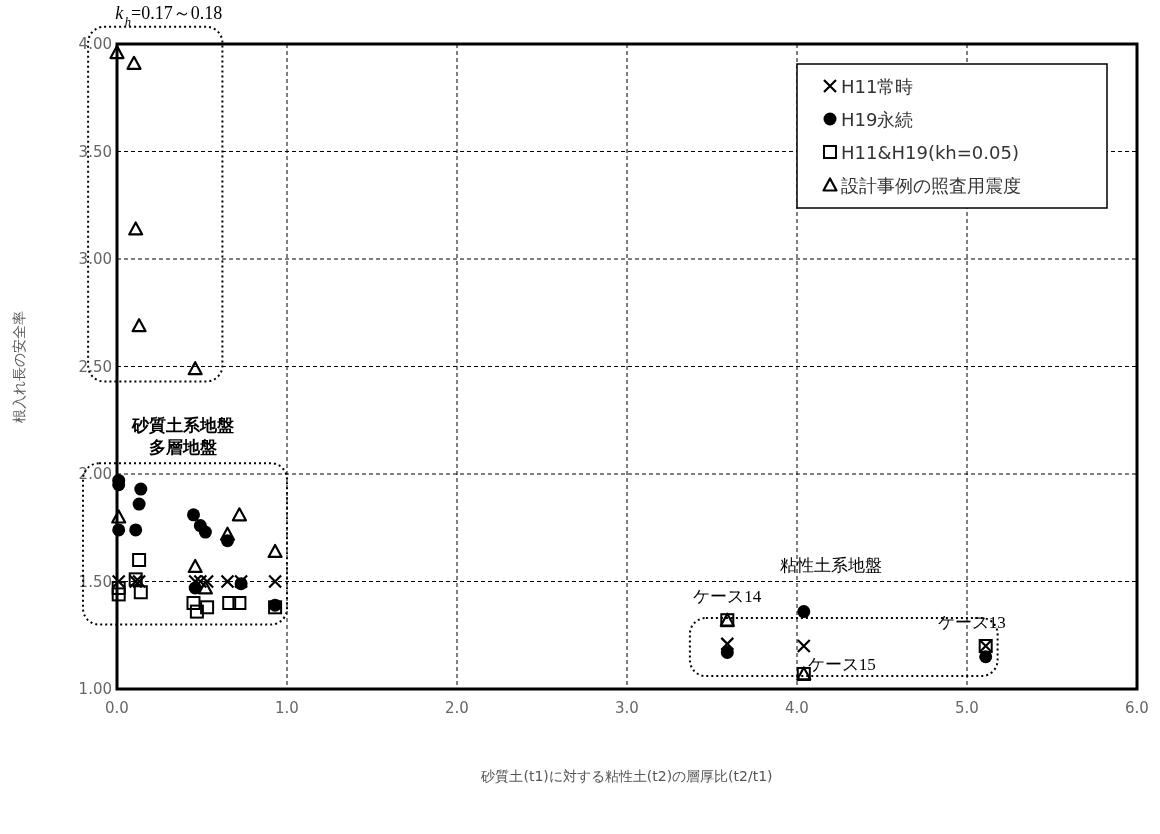 The image size is (1160, 834). What do you see at coordinates (95, 151) in the screenshot?
I see `y-tick-label: 3.50` at bounding box center [95, 151].